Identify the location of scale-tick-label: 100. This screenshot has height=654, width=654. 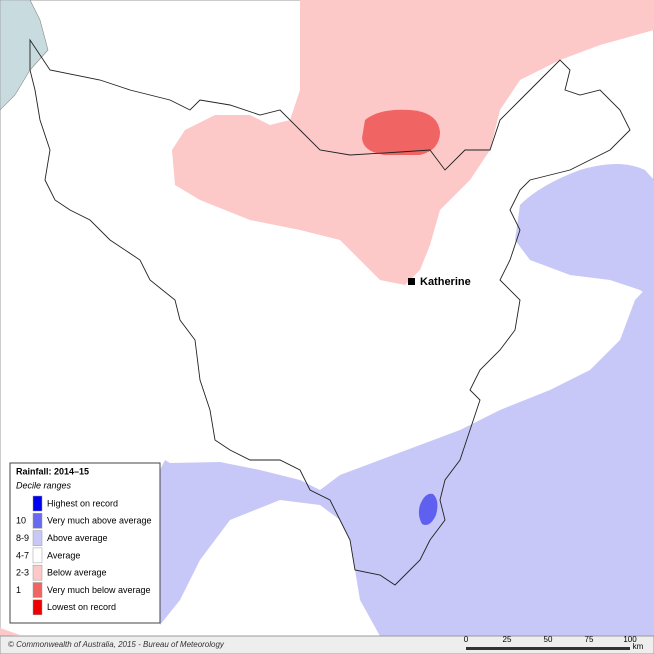
(630, 639).